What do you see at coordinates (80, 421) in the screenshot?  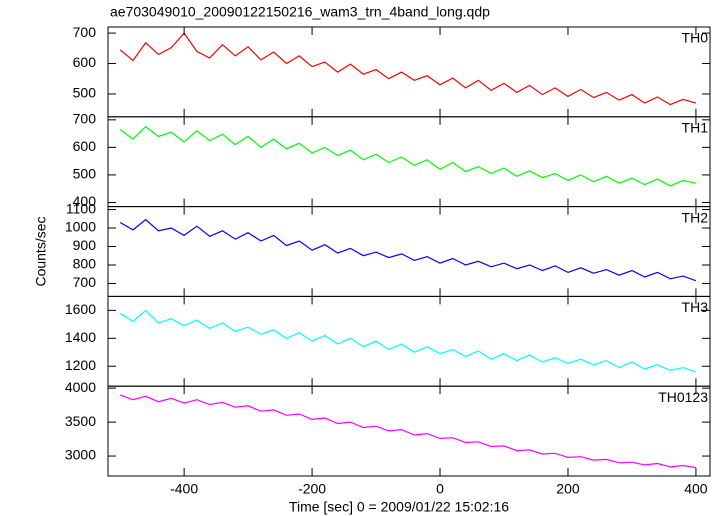 I see `y-tick-label: 3500` at bounding box center [80, 421].